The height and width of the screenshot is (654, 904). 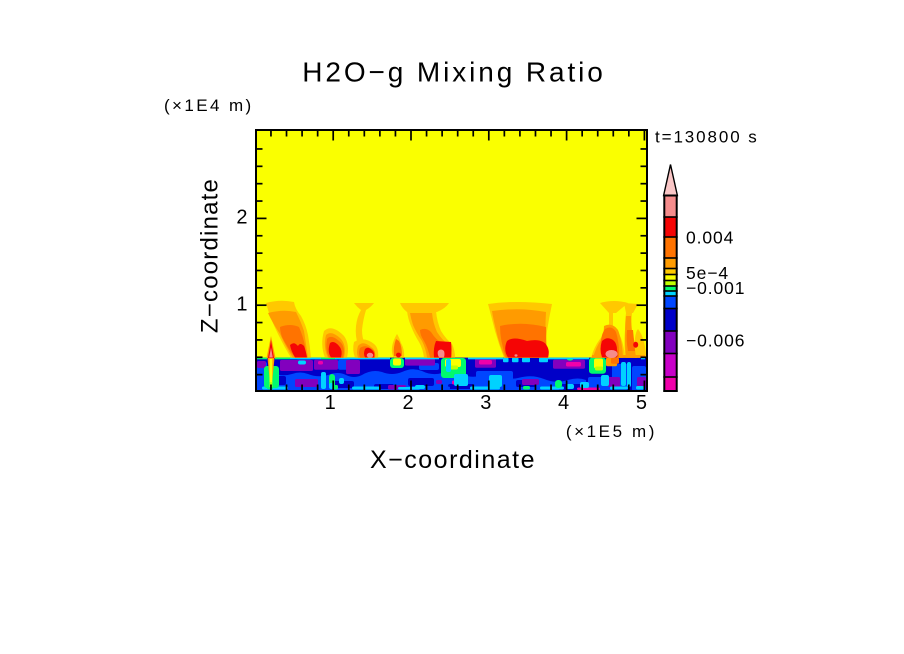 What do you see at coordinates (707, 273) in the screenshot?
I see `svg-text: 5e−4` at bounding box center [707, 273].